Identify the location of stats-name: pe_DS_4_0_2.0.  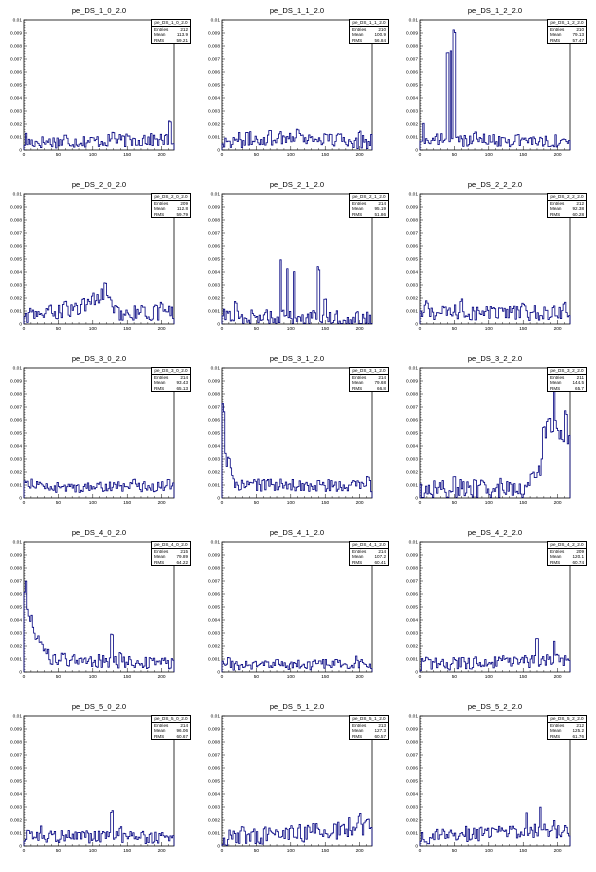
(171, 545).